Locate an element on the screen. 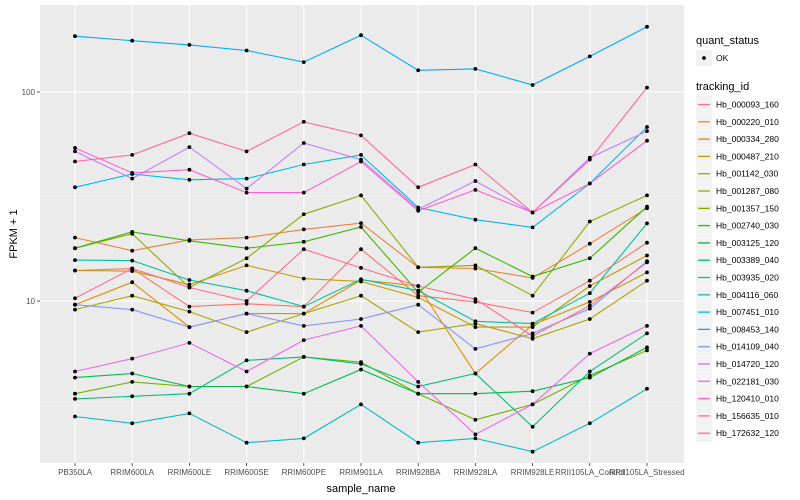 The image size is (800, 500). y-tick-label: 10 is located at coordinates (30, 301).